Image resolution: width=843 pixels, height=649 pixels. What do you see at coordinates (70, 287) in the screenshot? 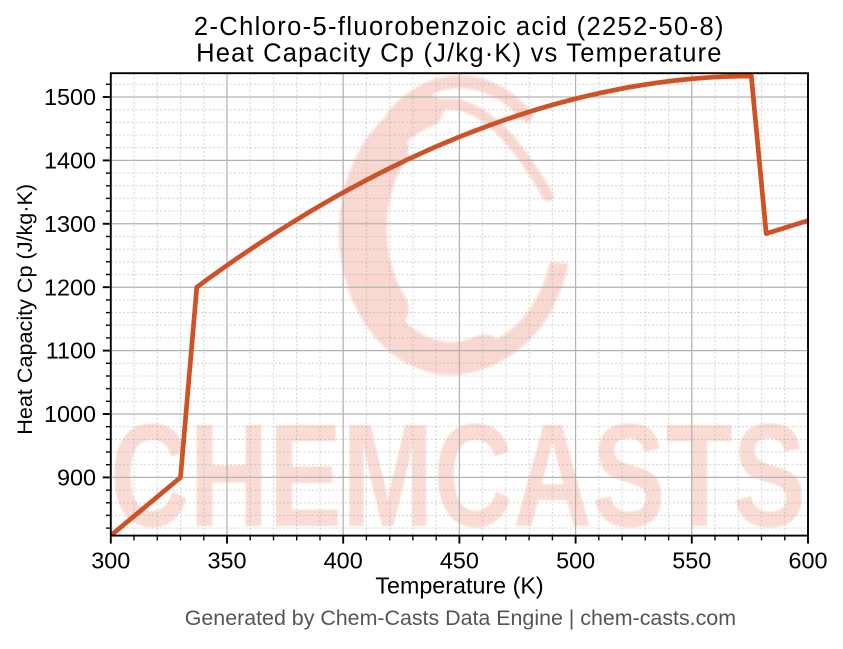
I see `svg-text: 1200` at bounding box center [70, 287].